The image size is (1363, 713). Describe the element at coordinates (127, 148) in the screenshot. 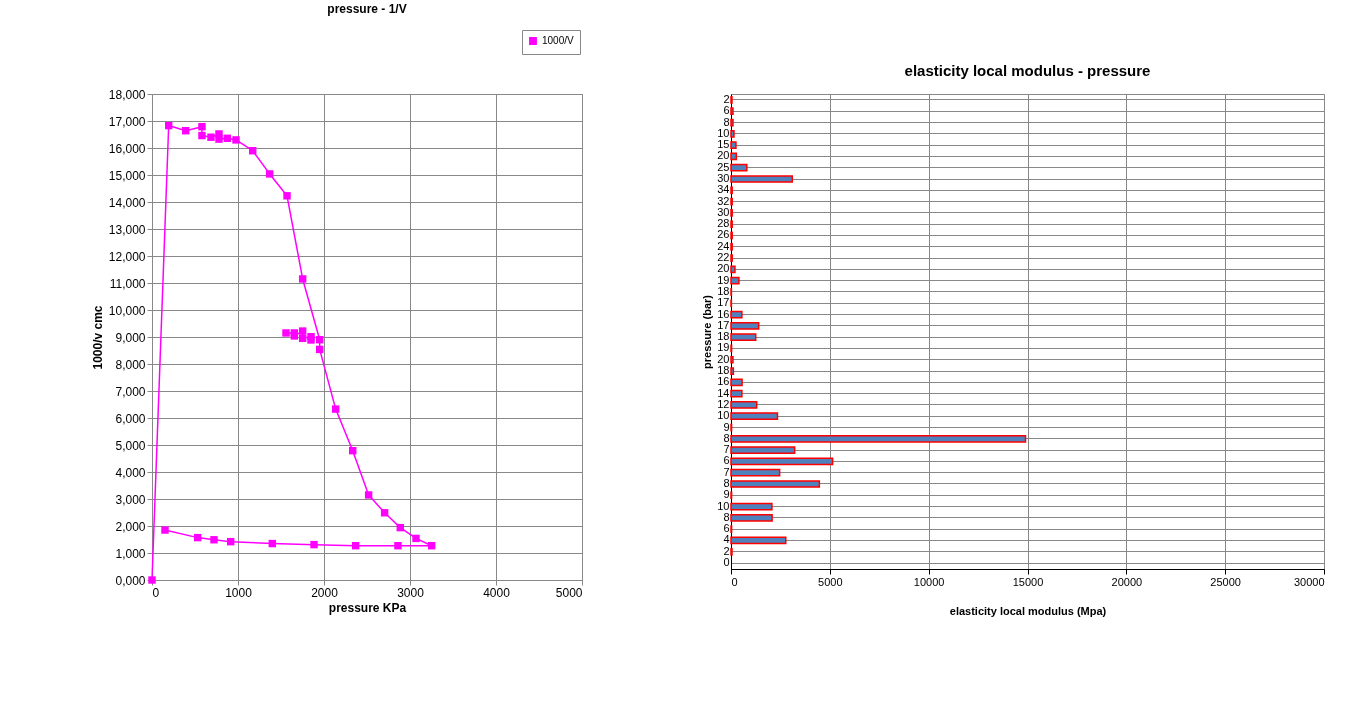

I see `y-tick-label: 16,000` at that location.